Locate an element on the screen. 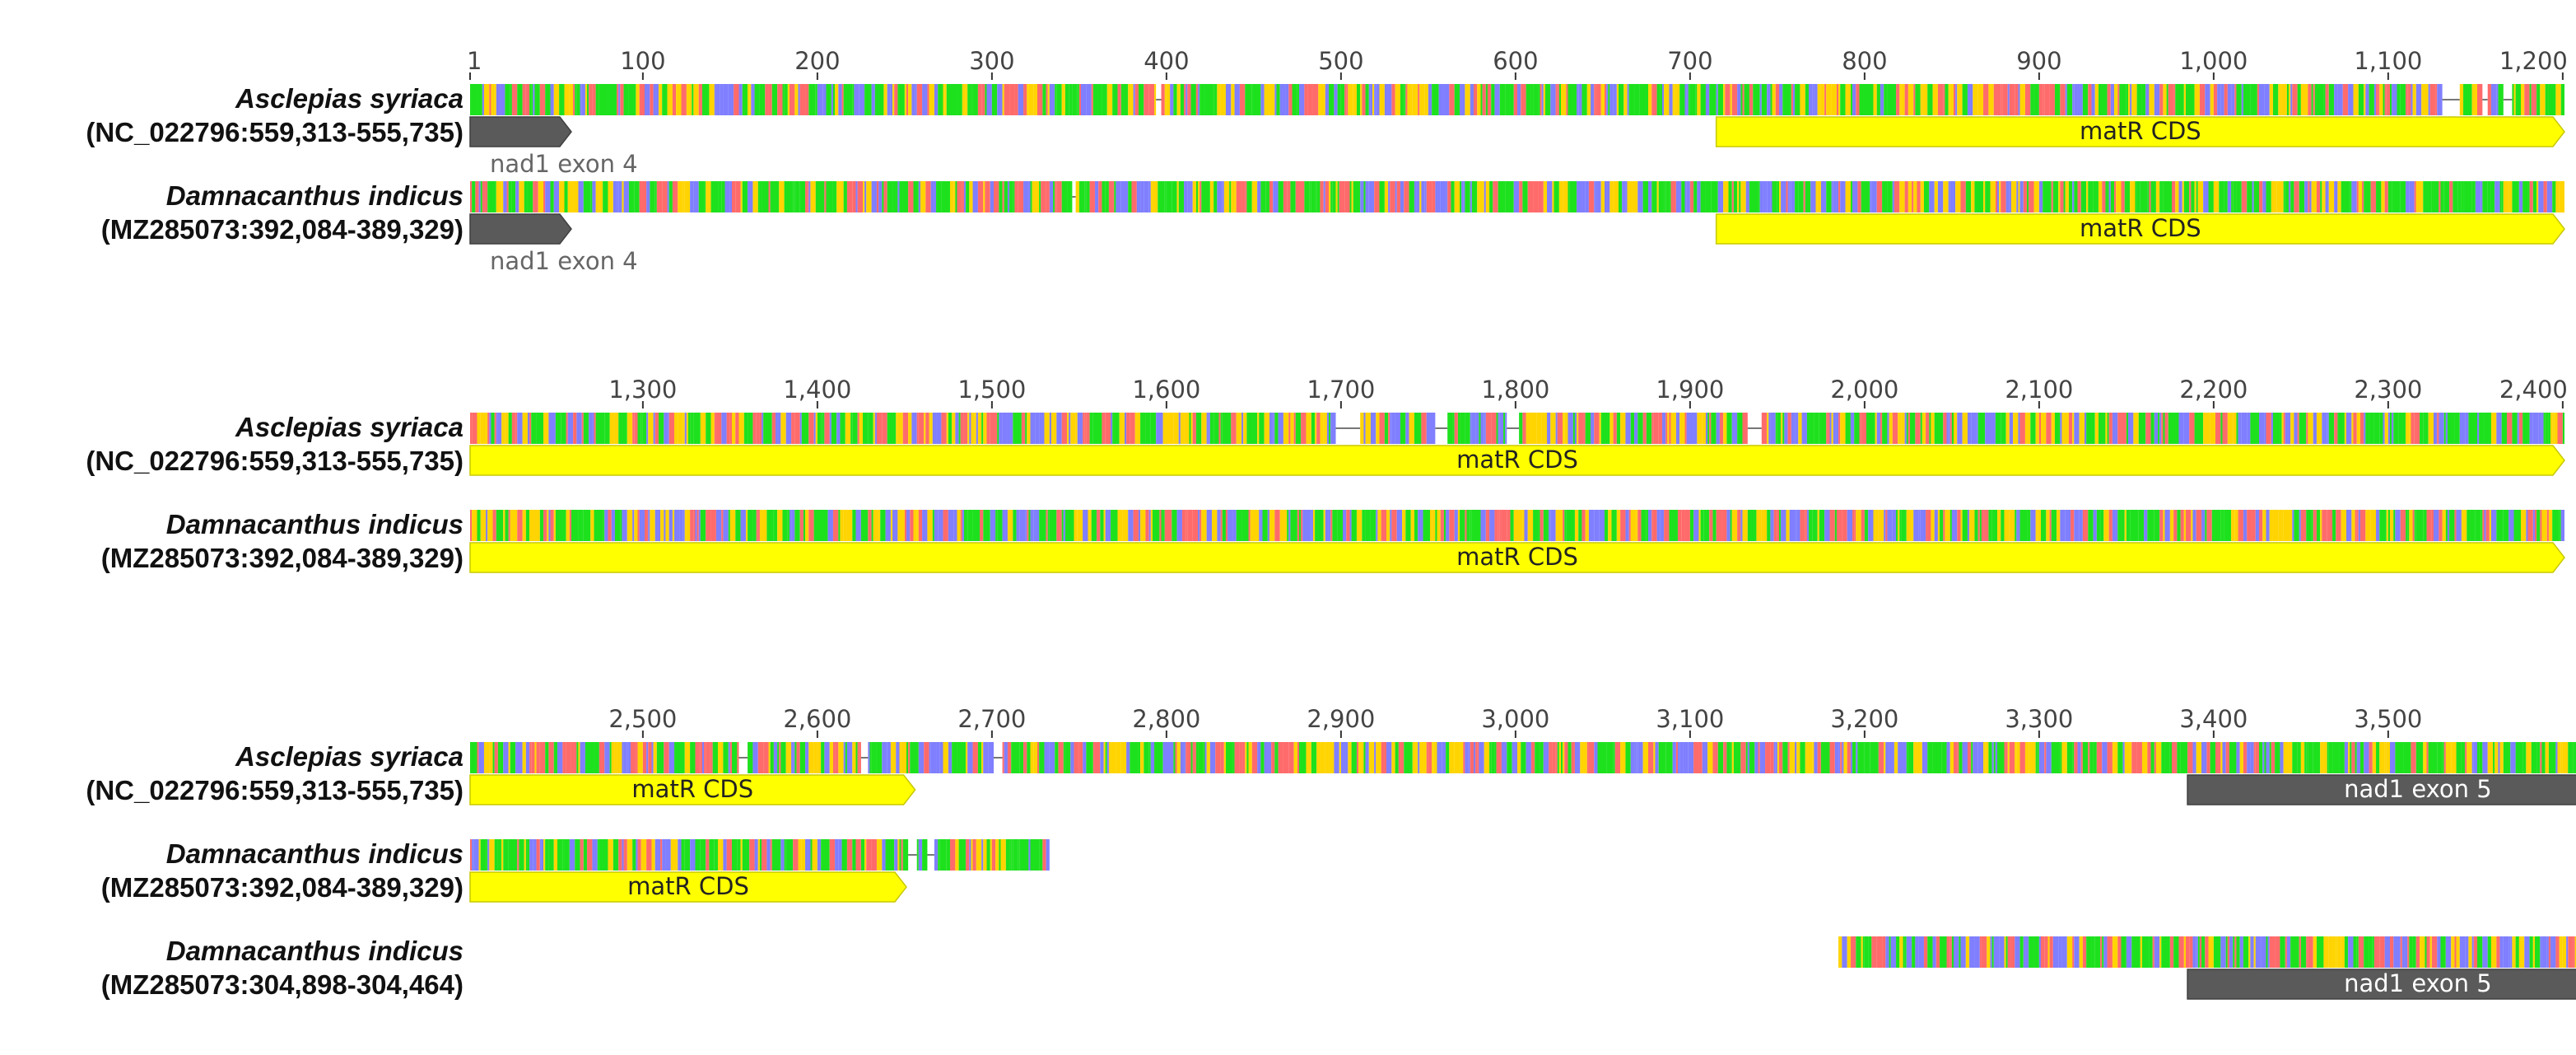 The height and width of the screenshot is (1055, 2576). ruler-tick-label: 2,900 is located at coordinates (1341, 719).